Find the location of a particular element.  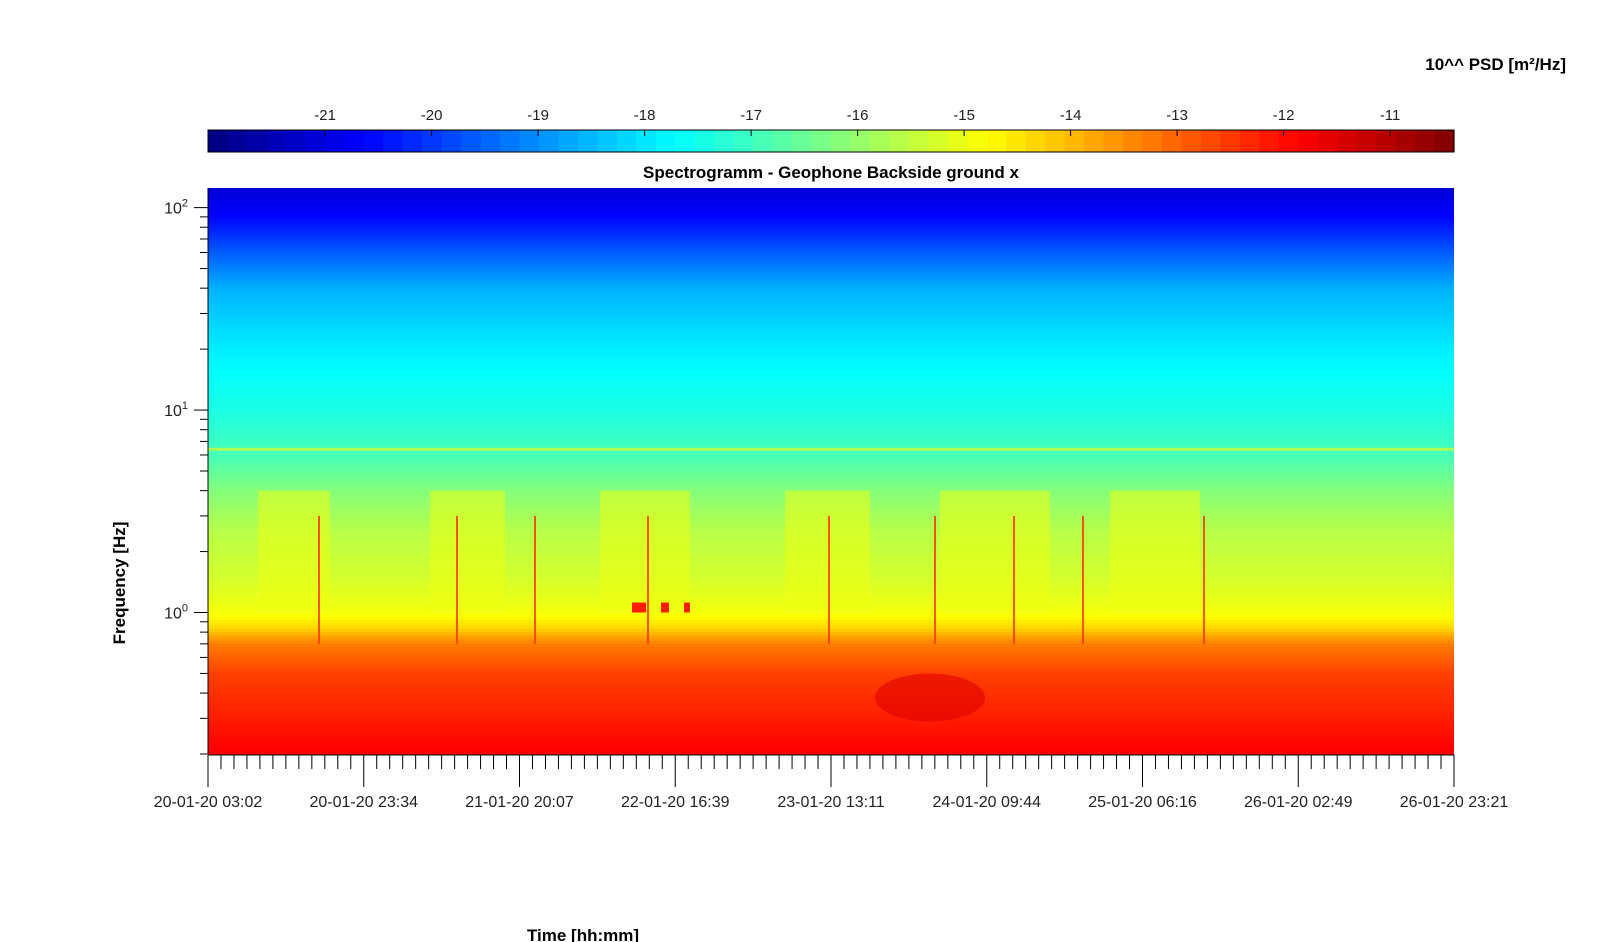

colorbar-tick-label: -16 is located at coordinates (858, 115).